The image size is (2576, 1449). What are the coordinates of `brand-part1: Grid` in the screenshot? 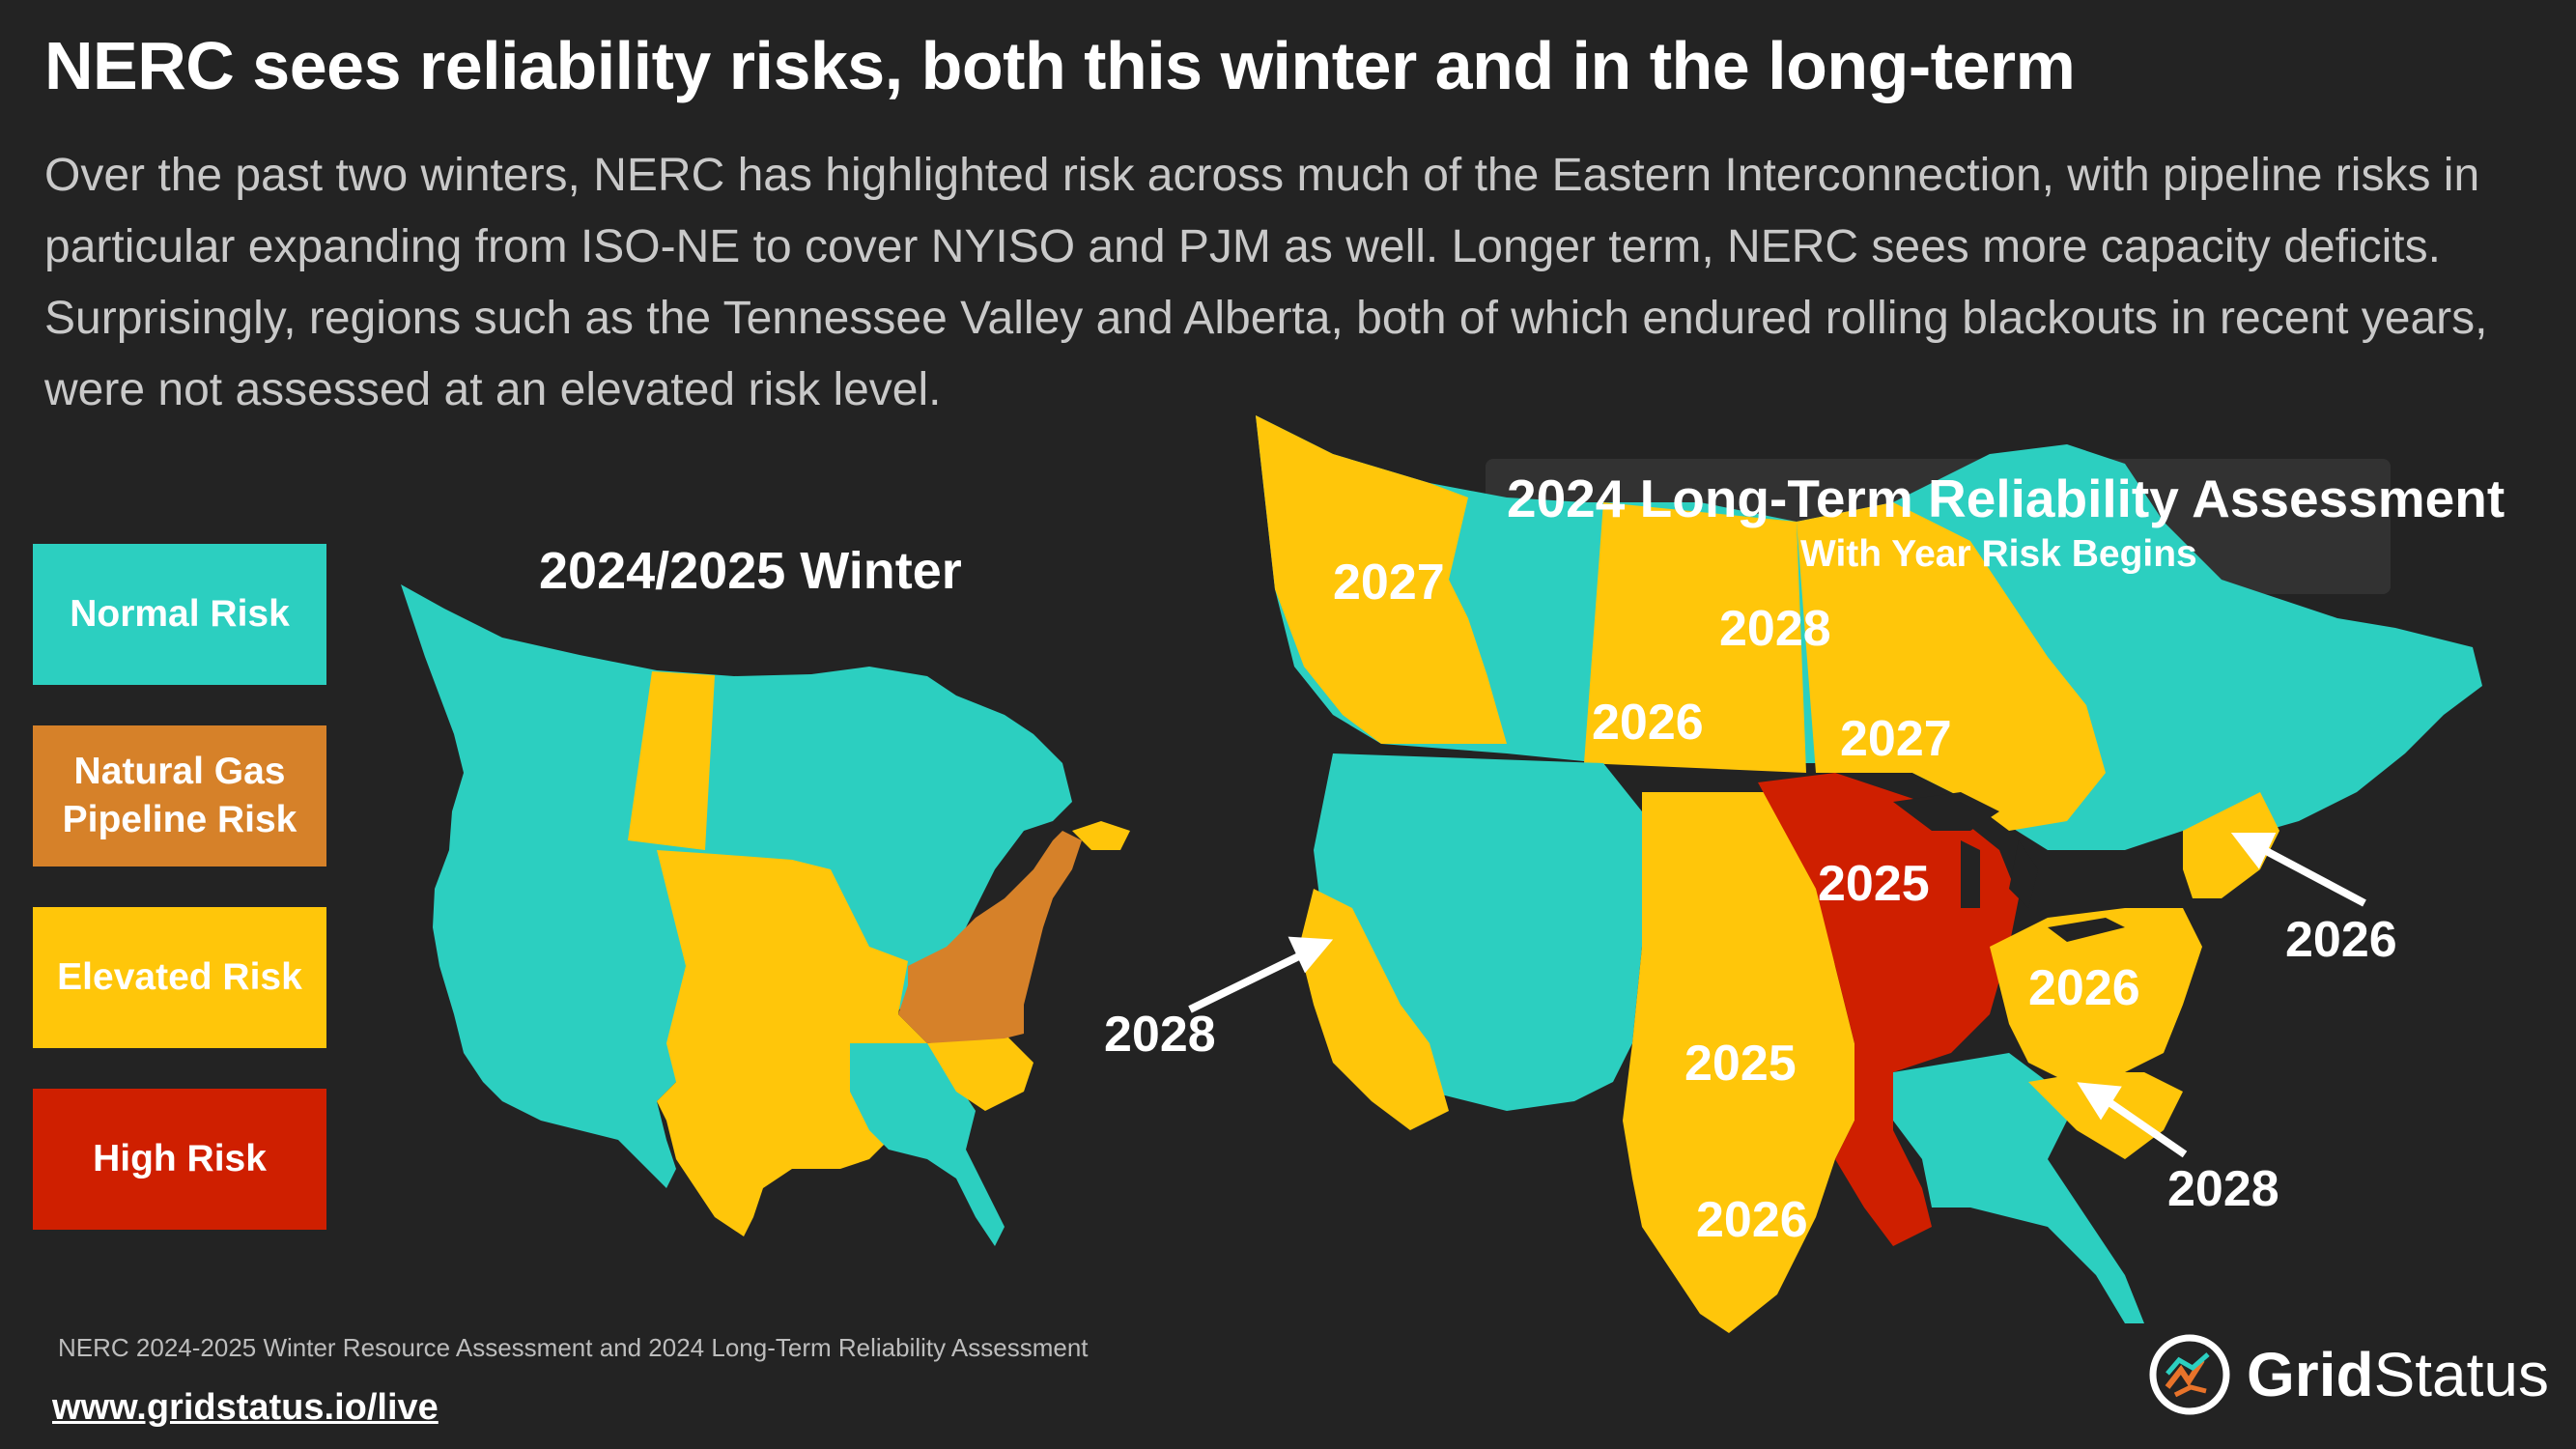 It's located at (2310, 1374).